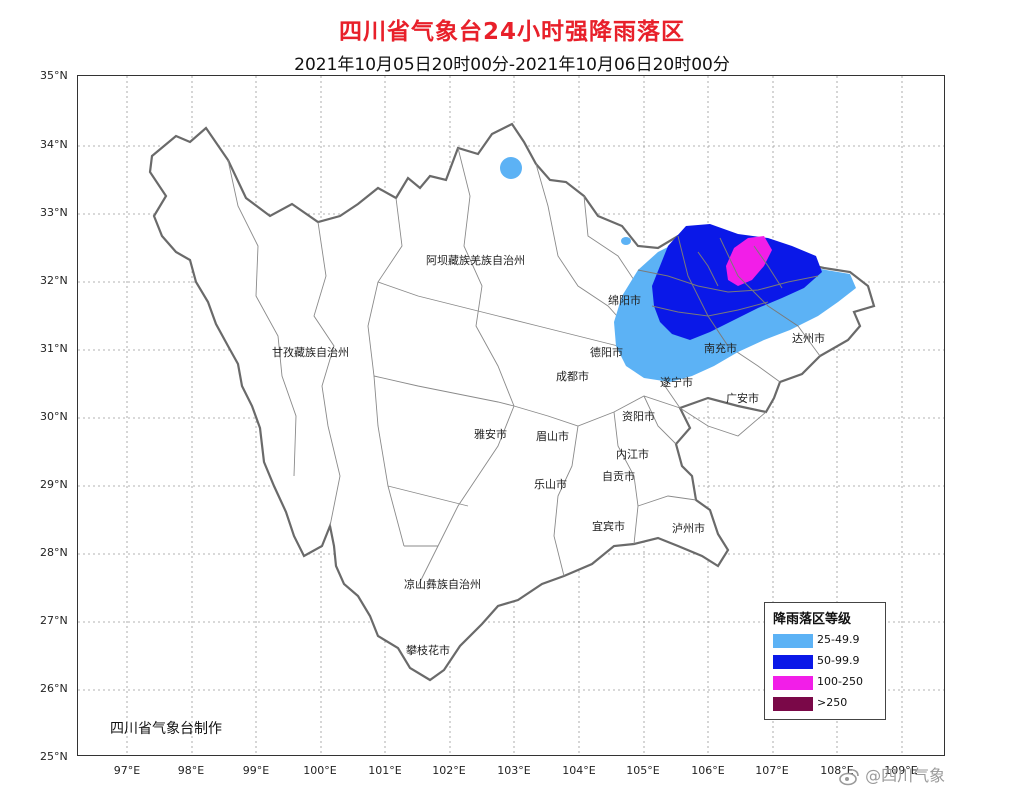  I want to click on lat-label: 32°N, so click(54, 280).